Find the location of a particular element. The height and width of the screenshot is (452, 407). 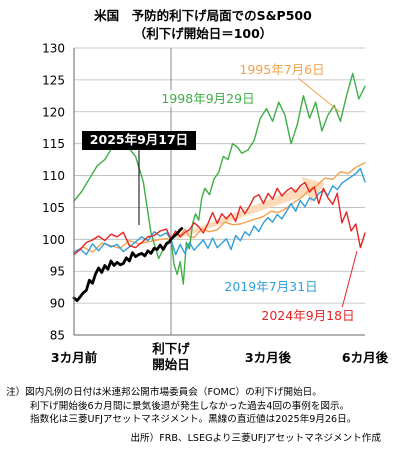

series-line-2019年7月31日 is located at coordinates (219, 211).